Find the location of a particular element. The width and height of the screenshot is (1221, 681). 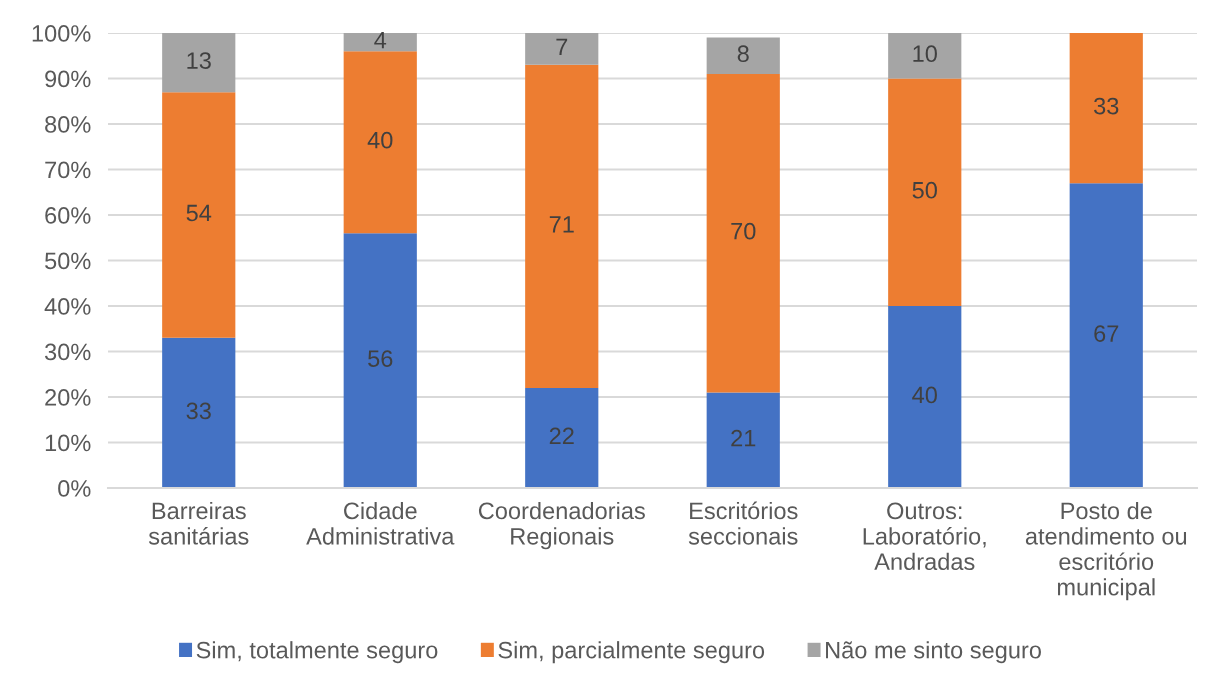

data-label: 71 is located at coordinates (561, 224).